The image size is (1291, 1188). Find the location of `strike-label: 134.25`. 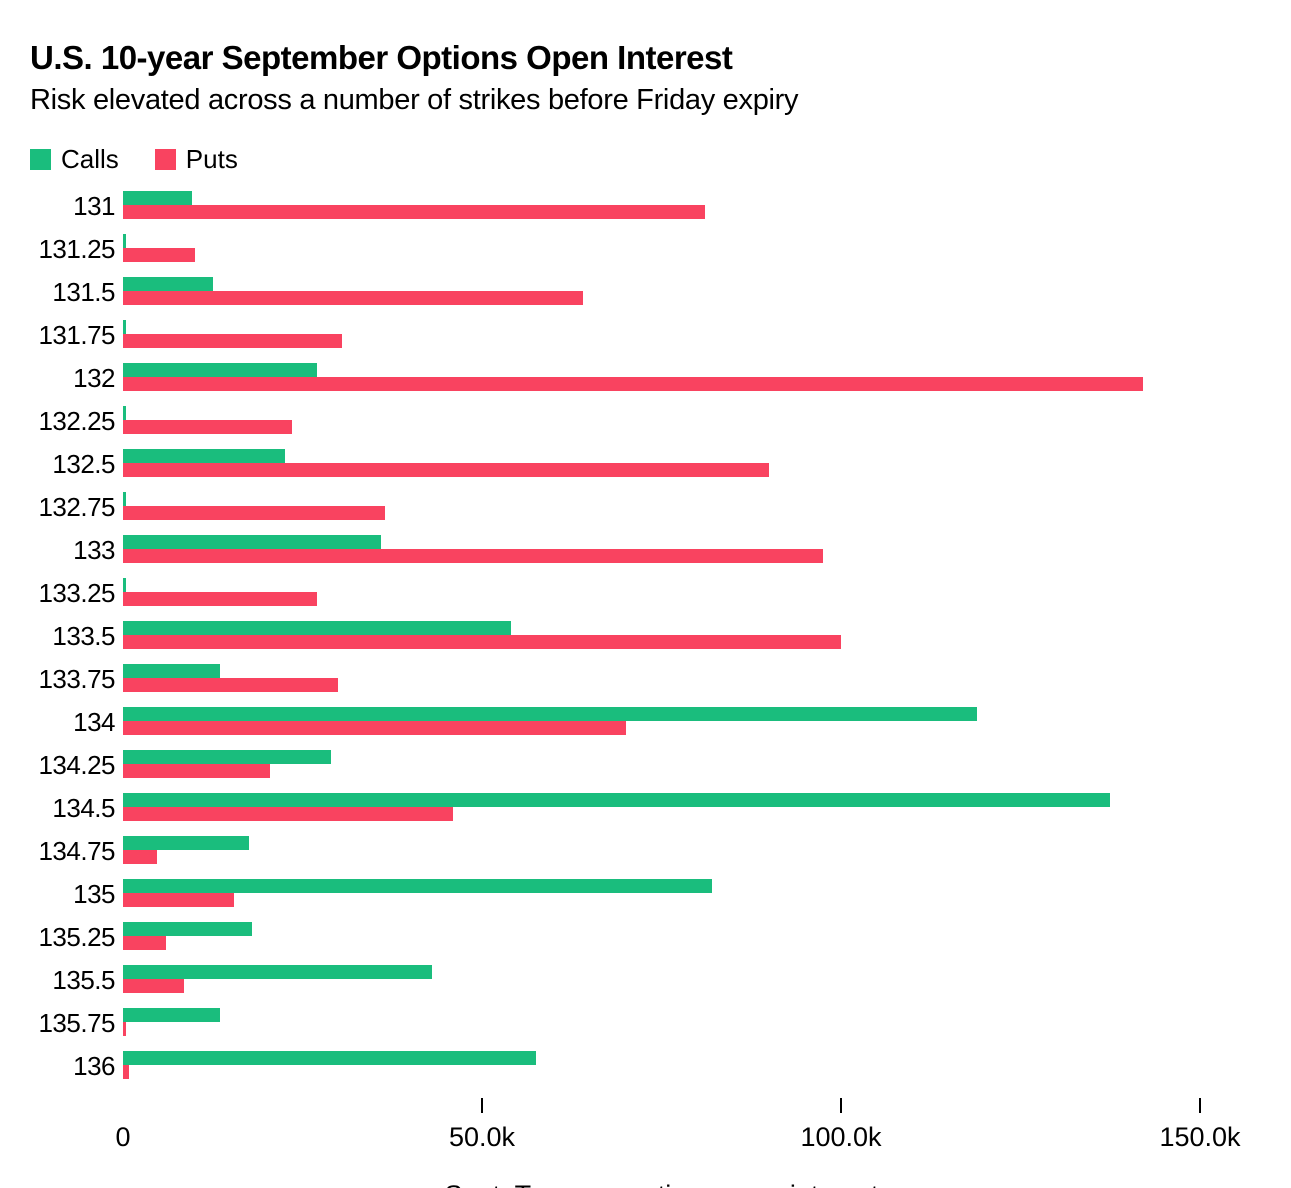

strike-label: 134.25 is located at coordinates (76, 765).